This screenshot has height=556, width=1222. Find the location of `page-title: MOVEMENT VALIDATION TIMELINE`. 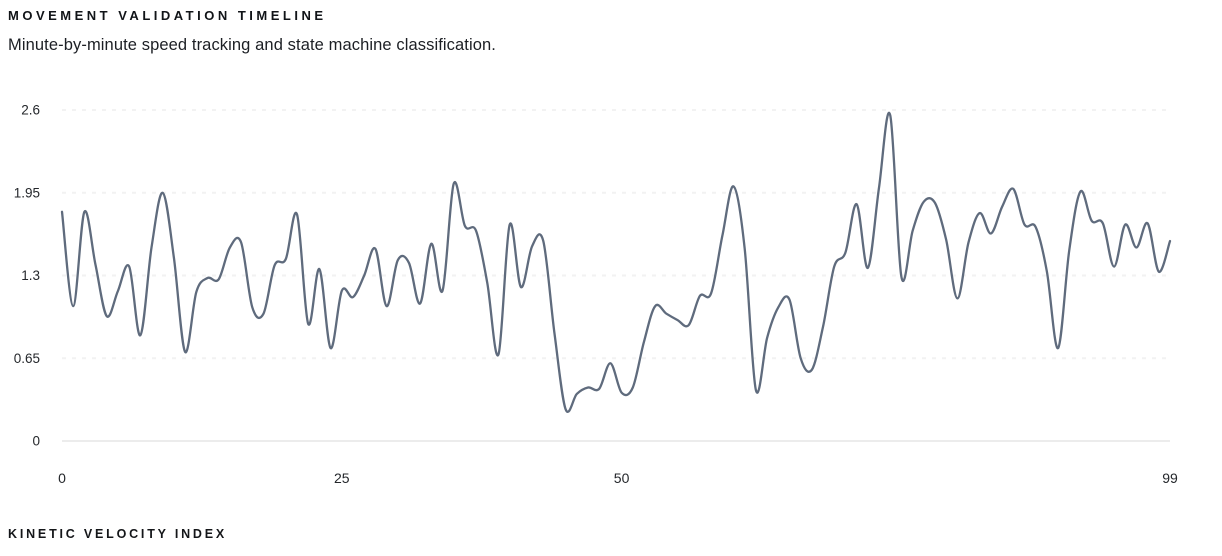

page-title: MOVEMENT VALIDATION TIMELINE is located at coordinates (167, 15).